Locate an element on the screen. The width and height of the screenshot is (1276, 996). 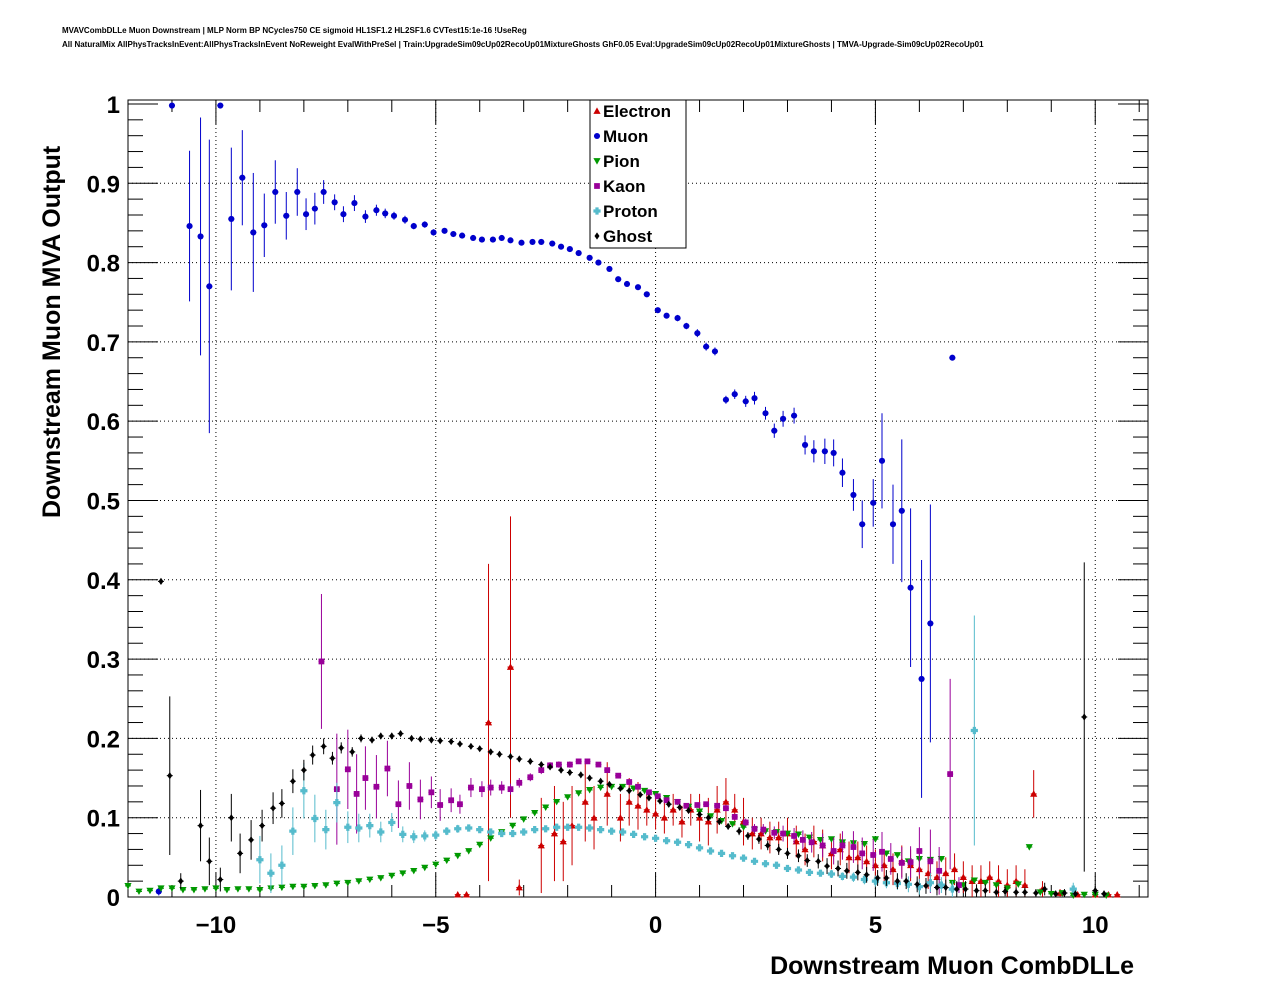
legend-label-ghost: Ghost is located at coordinates (627, 236).